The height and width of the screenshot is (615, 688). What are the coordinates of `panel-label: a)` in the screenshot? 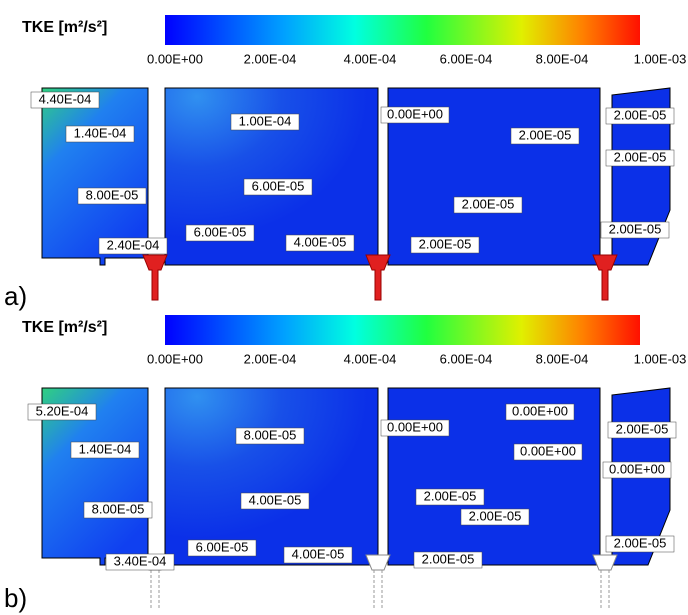 It's located at (15, 296).